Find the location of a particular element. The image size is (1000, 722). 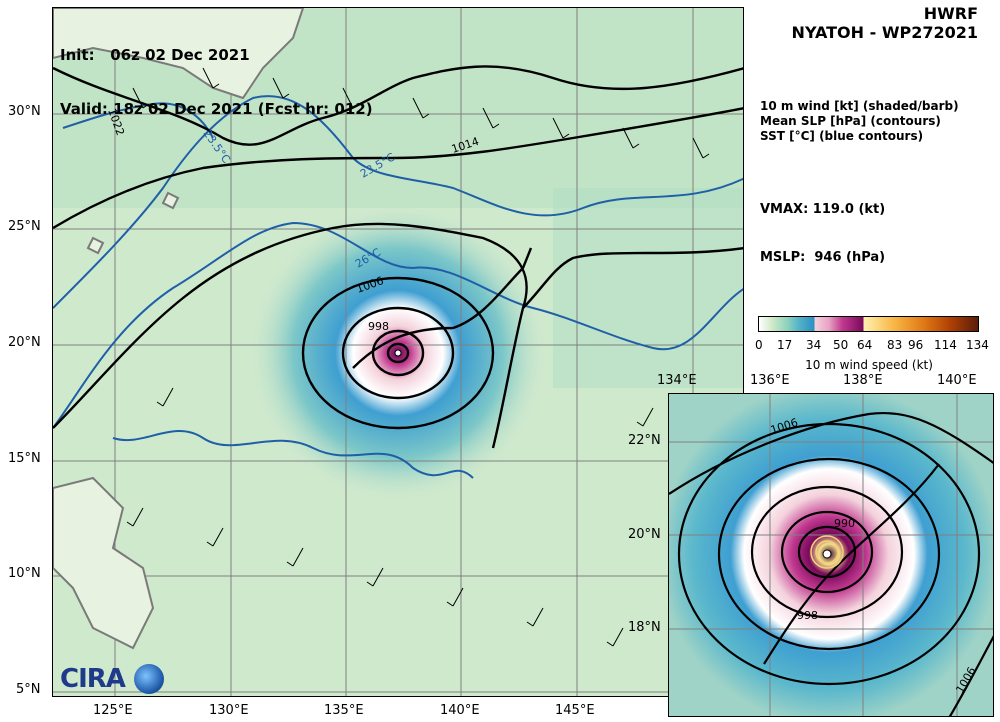

inset-storm-center is located at coordinates (827, 554).